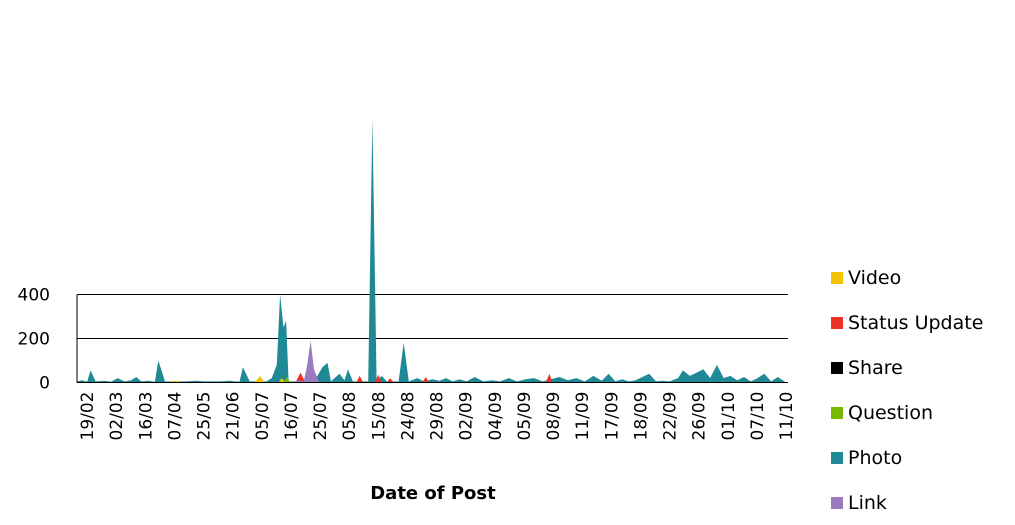 Image resolution: width=1015 pixels, height=525 pixels. Describe the element at coordinates (44, 384) in the screenshot. I see `y-tick-label: 0` at that location.